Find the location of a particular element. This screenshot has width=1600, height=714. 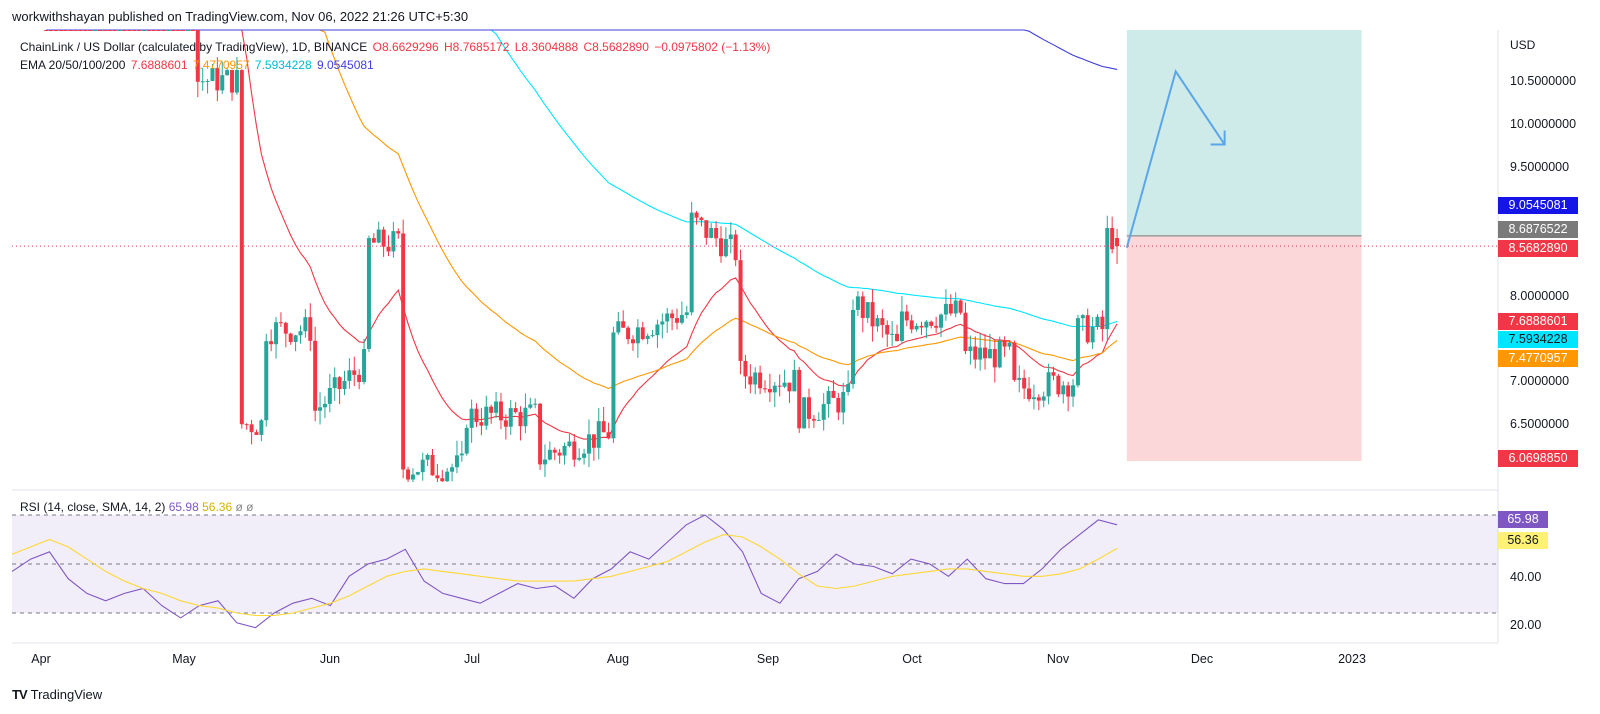

ohlc-low: L8.3604888 is located at coordinates (546, 47).